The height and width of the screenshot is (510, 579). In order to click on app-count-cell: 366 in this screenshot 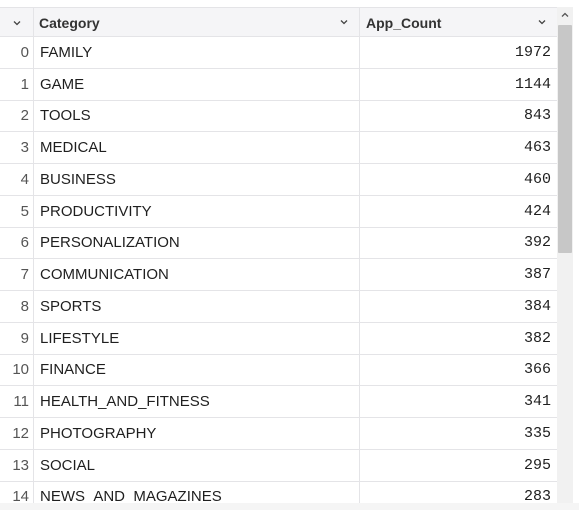, I will do `click(537, 370)`.